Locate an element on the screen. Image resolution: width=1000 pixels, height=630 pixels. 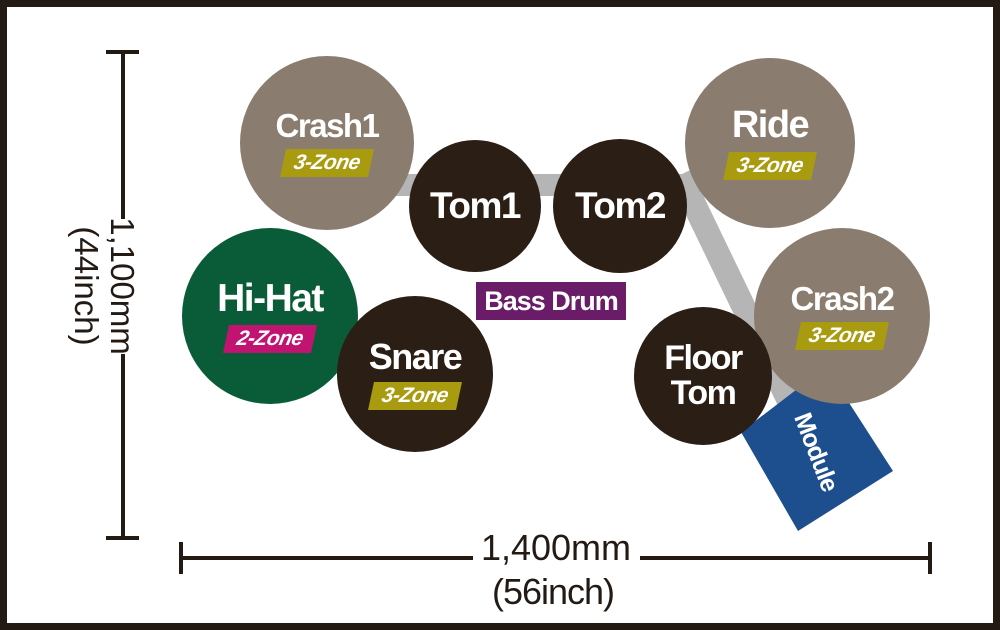
pad-floor-tom-label: Floor Tom is located at coordinates (703, 375).